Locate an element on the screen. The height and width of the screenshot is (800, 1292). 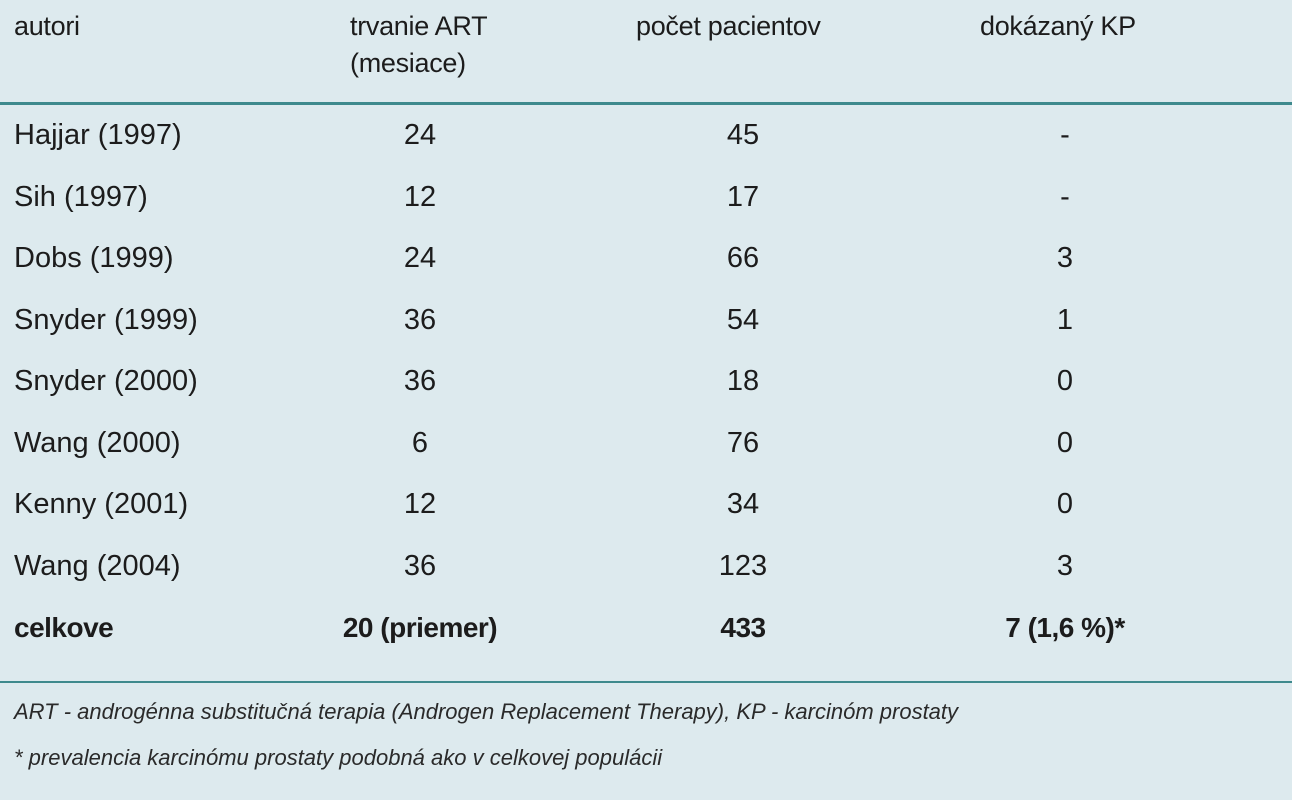
cell-patients: 17 is located at coordinates (743, 196).